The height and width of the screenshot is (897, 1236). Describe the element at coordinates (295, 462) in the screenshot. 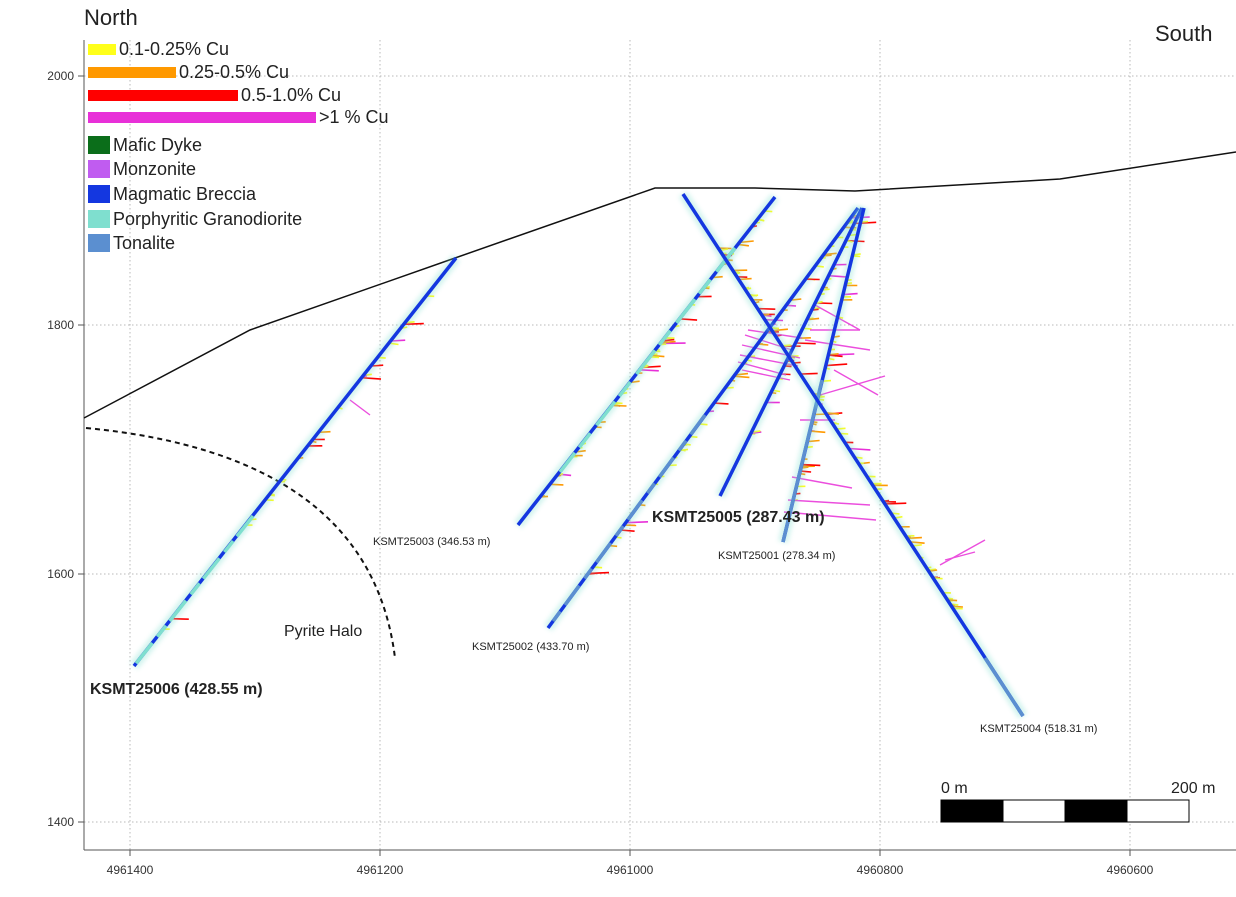

I see `drillhole-ksmt25006` at that location.